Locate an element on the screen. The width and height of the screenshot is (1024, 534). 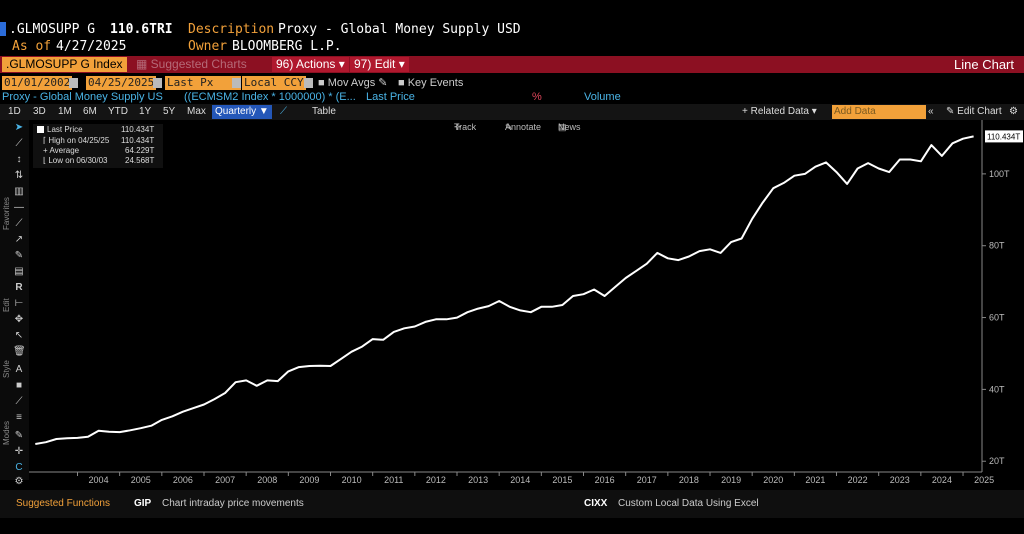
tab-6m: 6M is located at coordinates (90, 111).